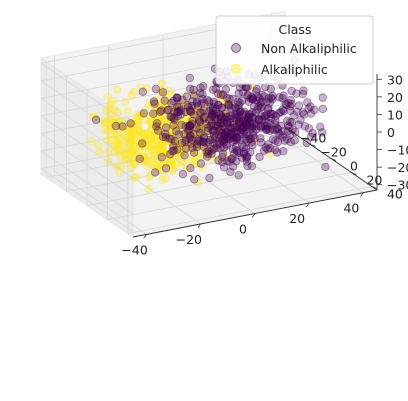  I want to click on grid-back-z, so click(163, 127).